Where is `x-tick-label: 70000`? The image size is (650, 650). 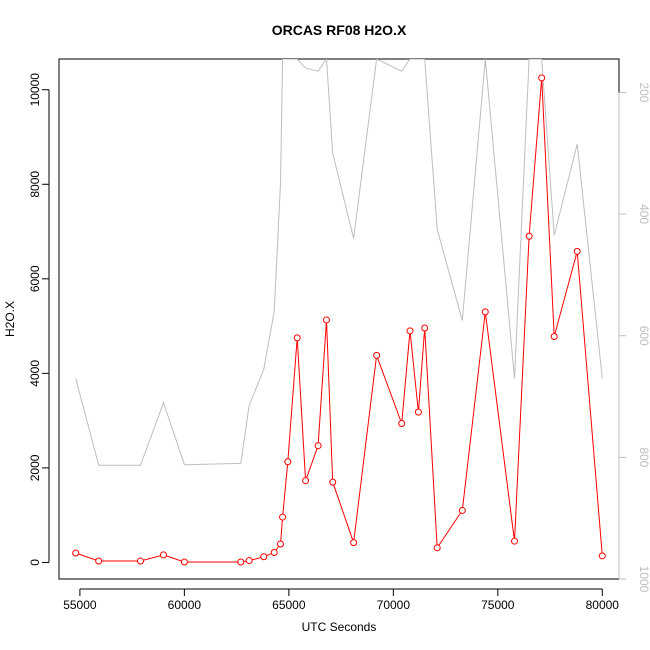
x-tick-label: 70000 is located at coordinates (394, 605).